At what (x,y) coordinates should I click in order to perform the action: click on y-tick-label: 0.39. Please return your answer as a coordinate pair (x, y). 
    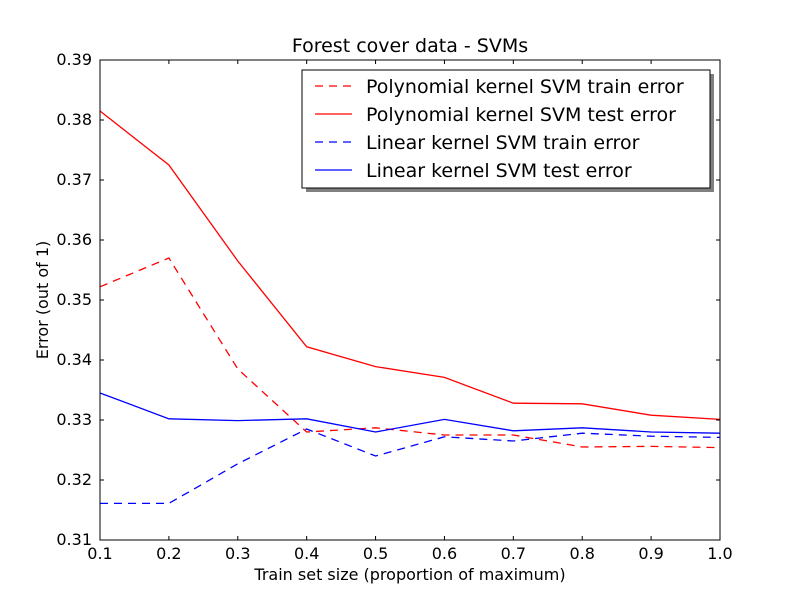
    Looking at the image, I should click on (74, 59).